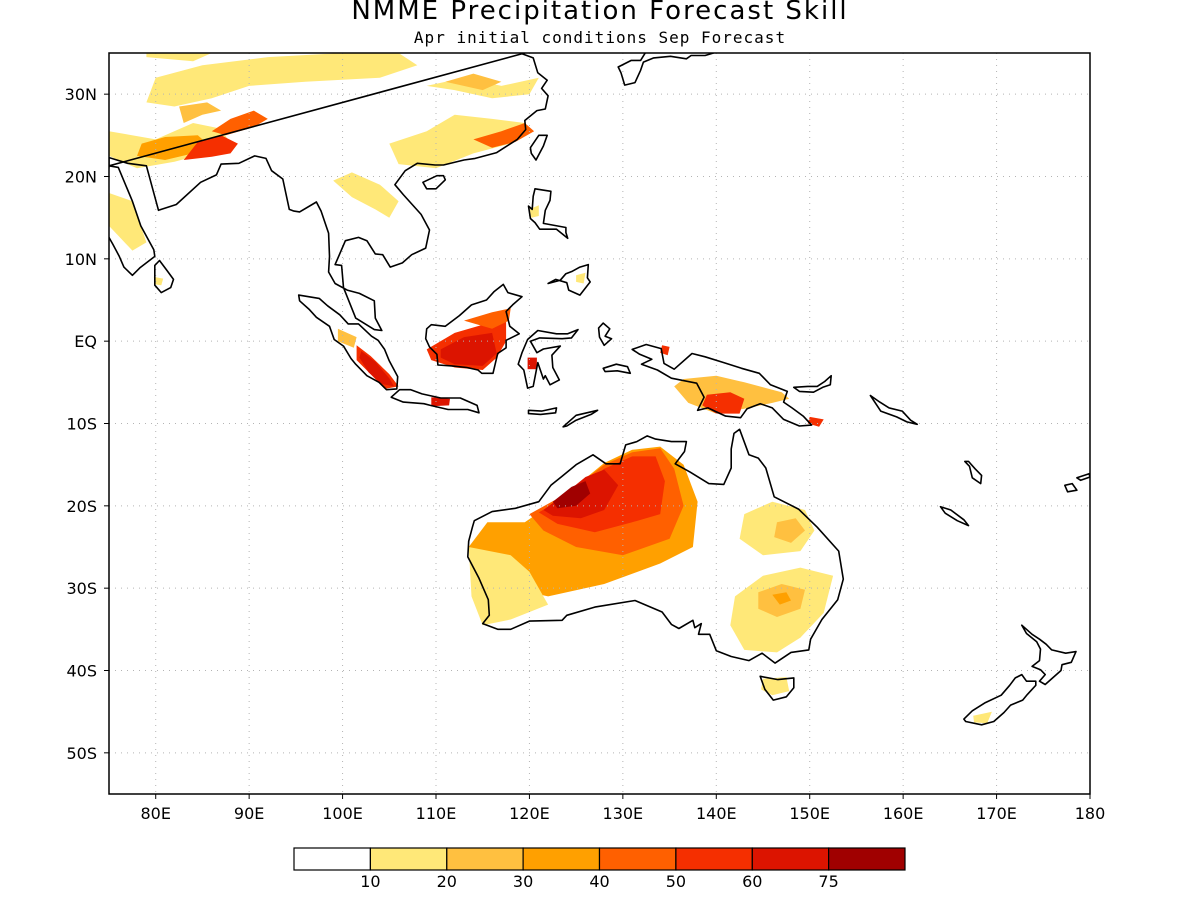  Describe the element at coordinates (210, 147) in the screenshot. I see `skill-region-ganges` at that location.